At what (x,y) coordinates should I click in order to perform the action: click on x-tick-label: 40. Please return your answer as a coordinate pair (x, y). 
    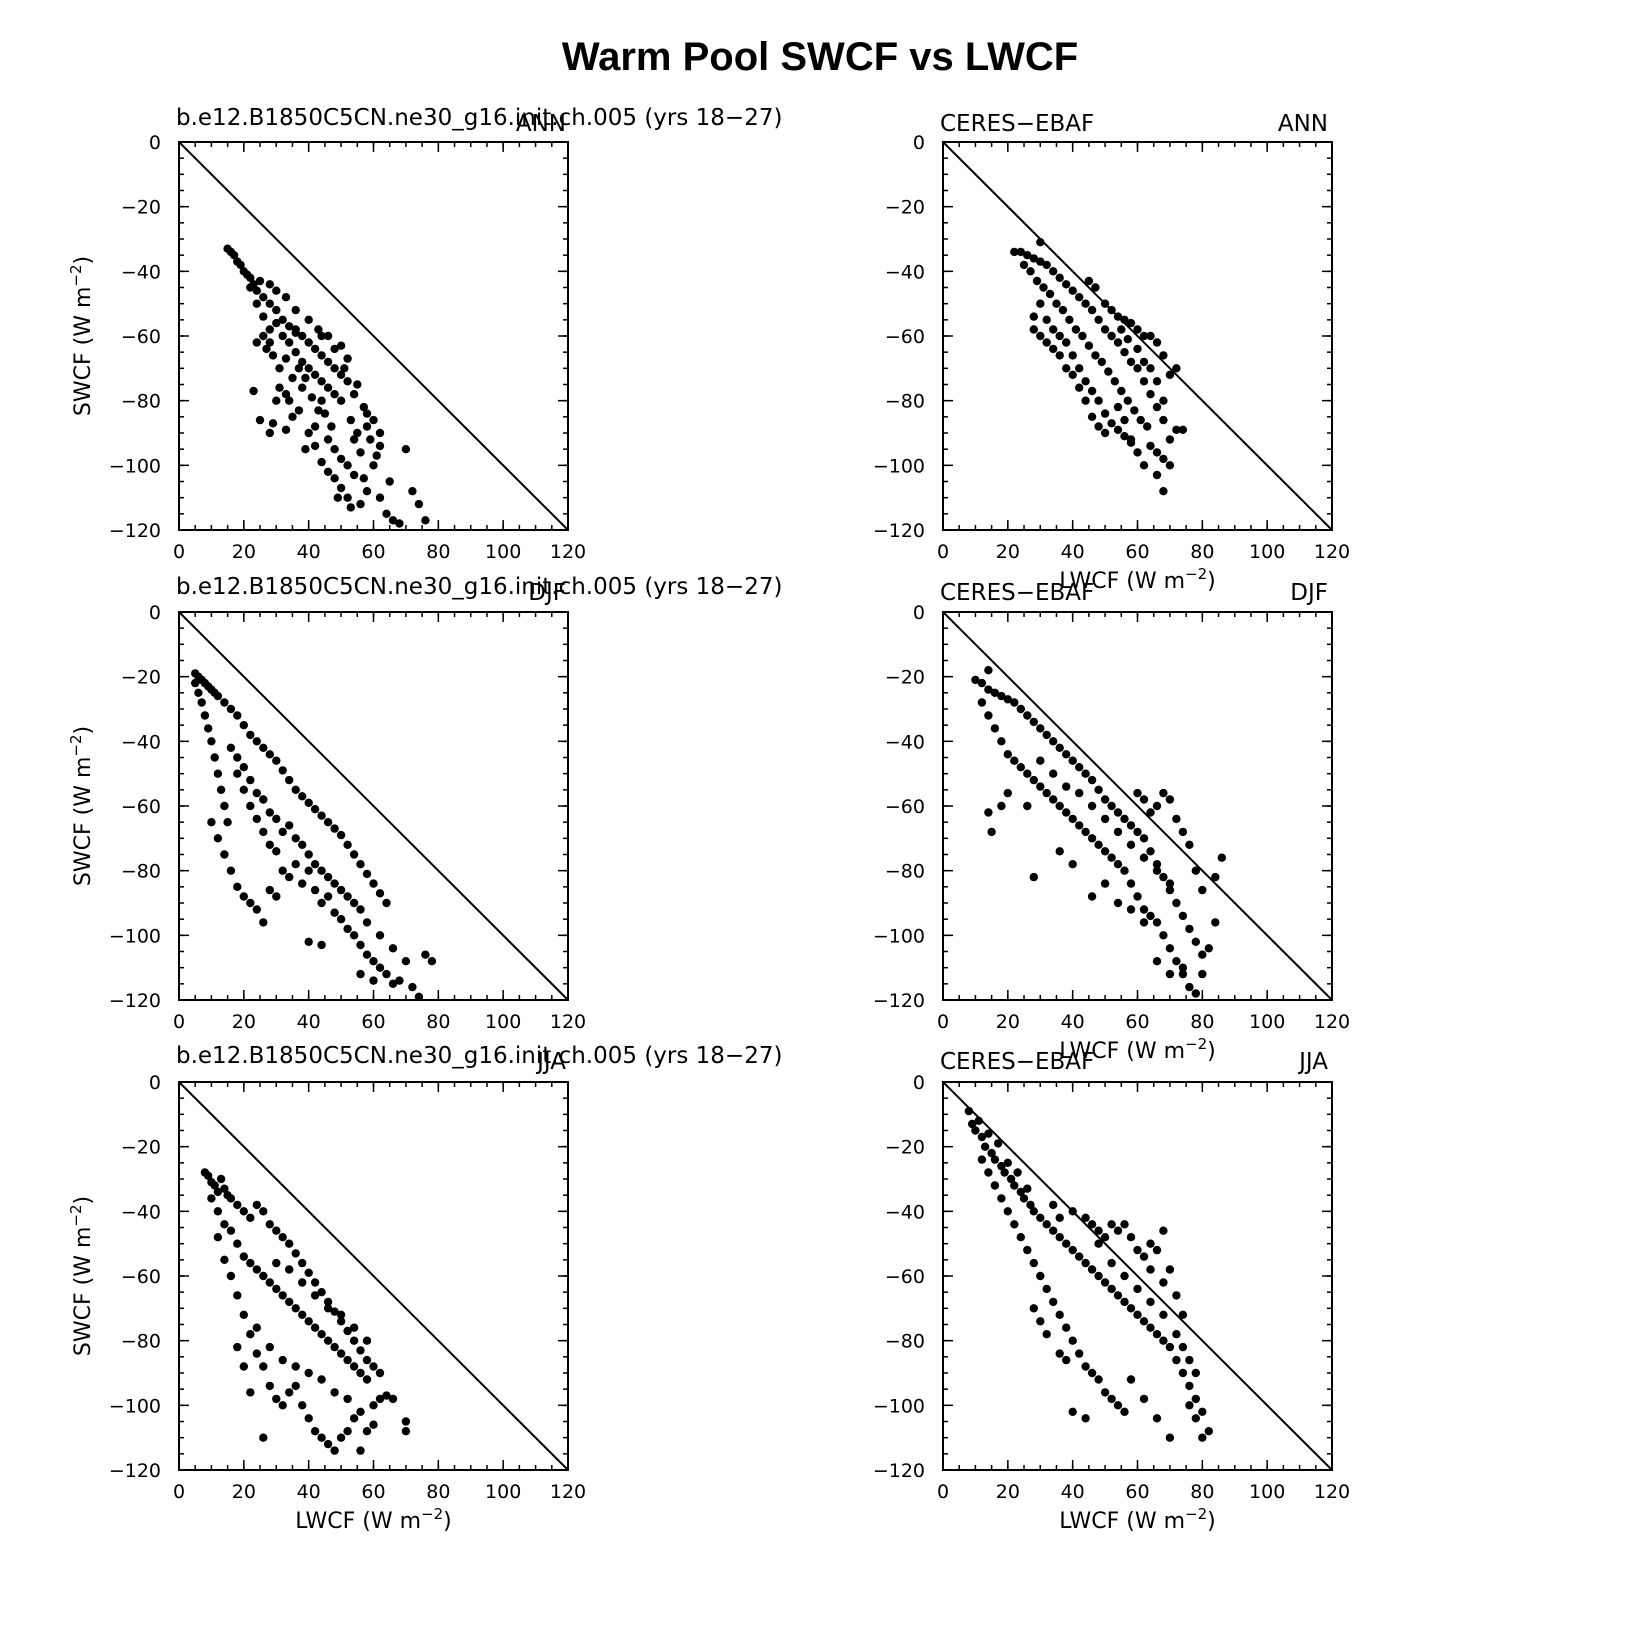
    Looking at the image, I should click on (1073, 1022).